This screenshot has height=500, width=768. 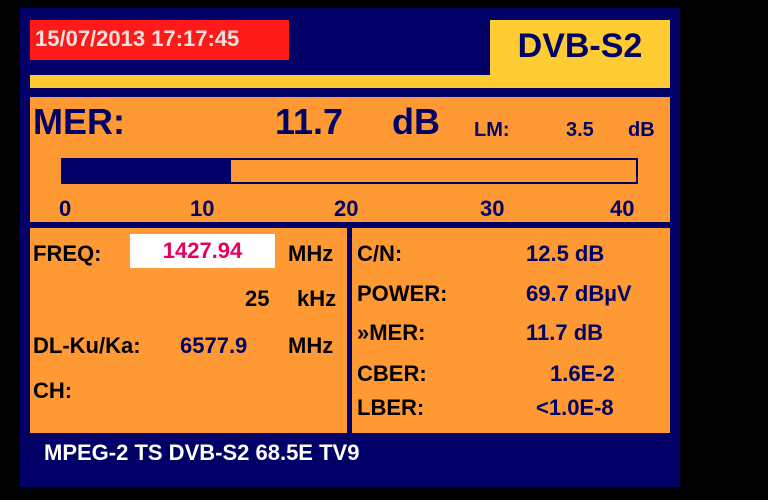 What do you see at coordinates (622, 208) in the screenshot?
I see `scale-40: 40` at bounding box center [622, 208].